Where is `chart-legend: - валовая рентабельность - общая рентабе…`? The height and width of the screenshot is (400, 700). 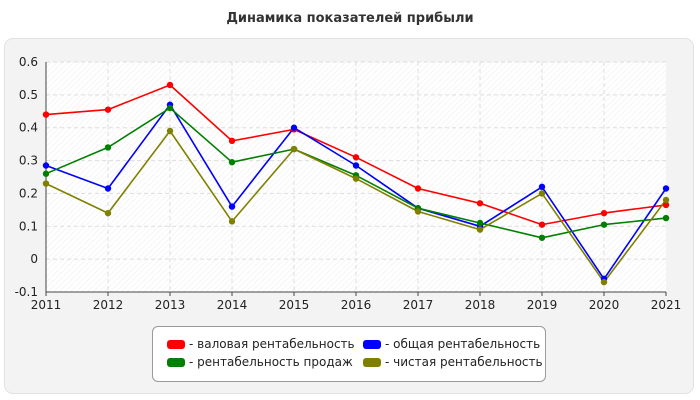 chart-legend: - валовая рентабельность - общая рентабе… is located at coordinates (349, 354).